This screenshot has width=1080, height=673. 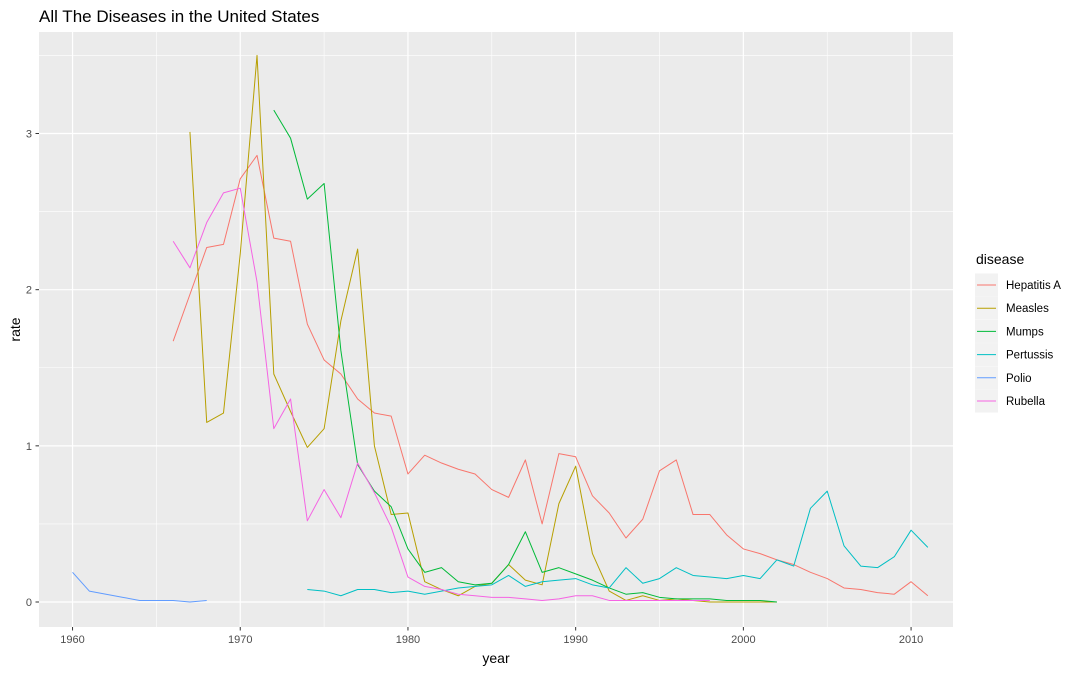 I want to click on y-axis-title: rate, so click(x=15, y=329).